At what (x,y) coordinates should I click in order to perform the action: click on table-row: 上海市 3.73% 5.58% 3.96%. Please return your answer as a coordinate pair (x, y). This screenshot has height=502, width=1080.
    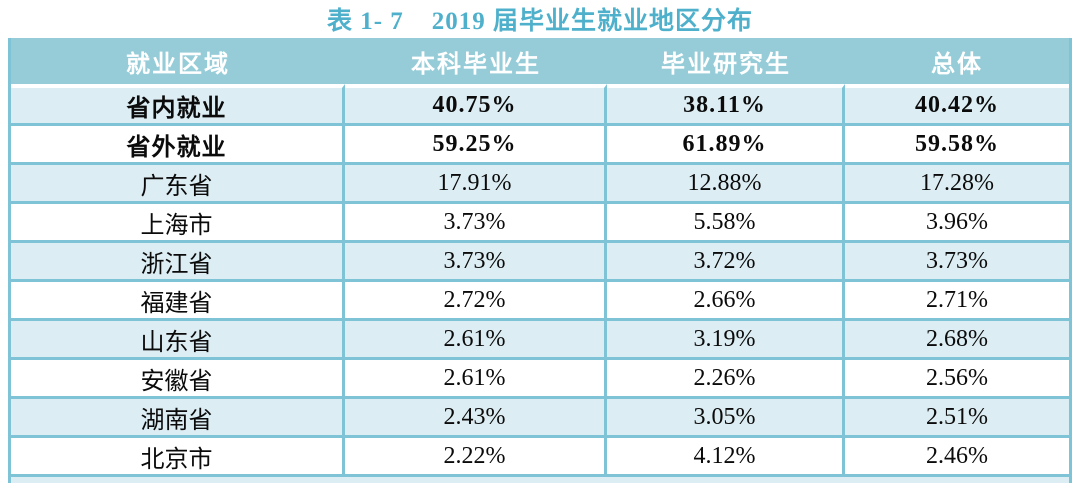
    Looking at the image, I should click on (540, 220).